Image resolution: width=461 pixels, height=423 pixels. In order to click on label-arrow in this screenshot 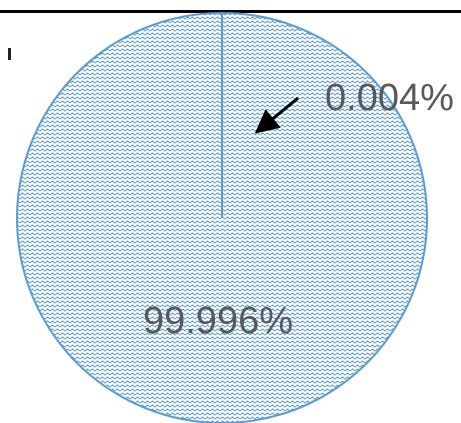, I will do `click(276, 115)`.